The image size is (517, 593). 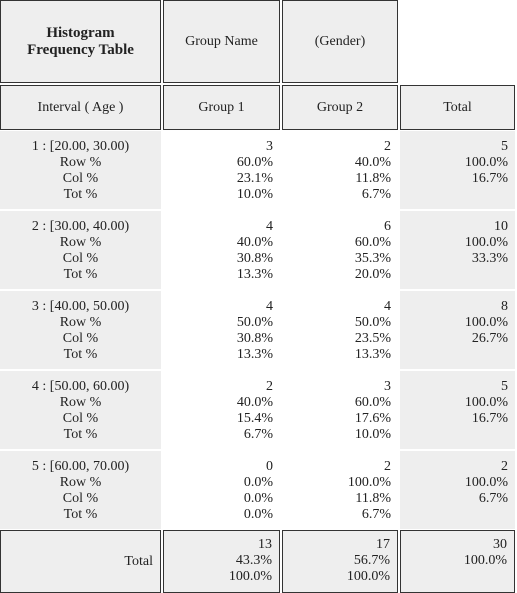 I want to click on interval-label: 3 : [40.00, 50.00), so click(x=80, y=306).